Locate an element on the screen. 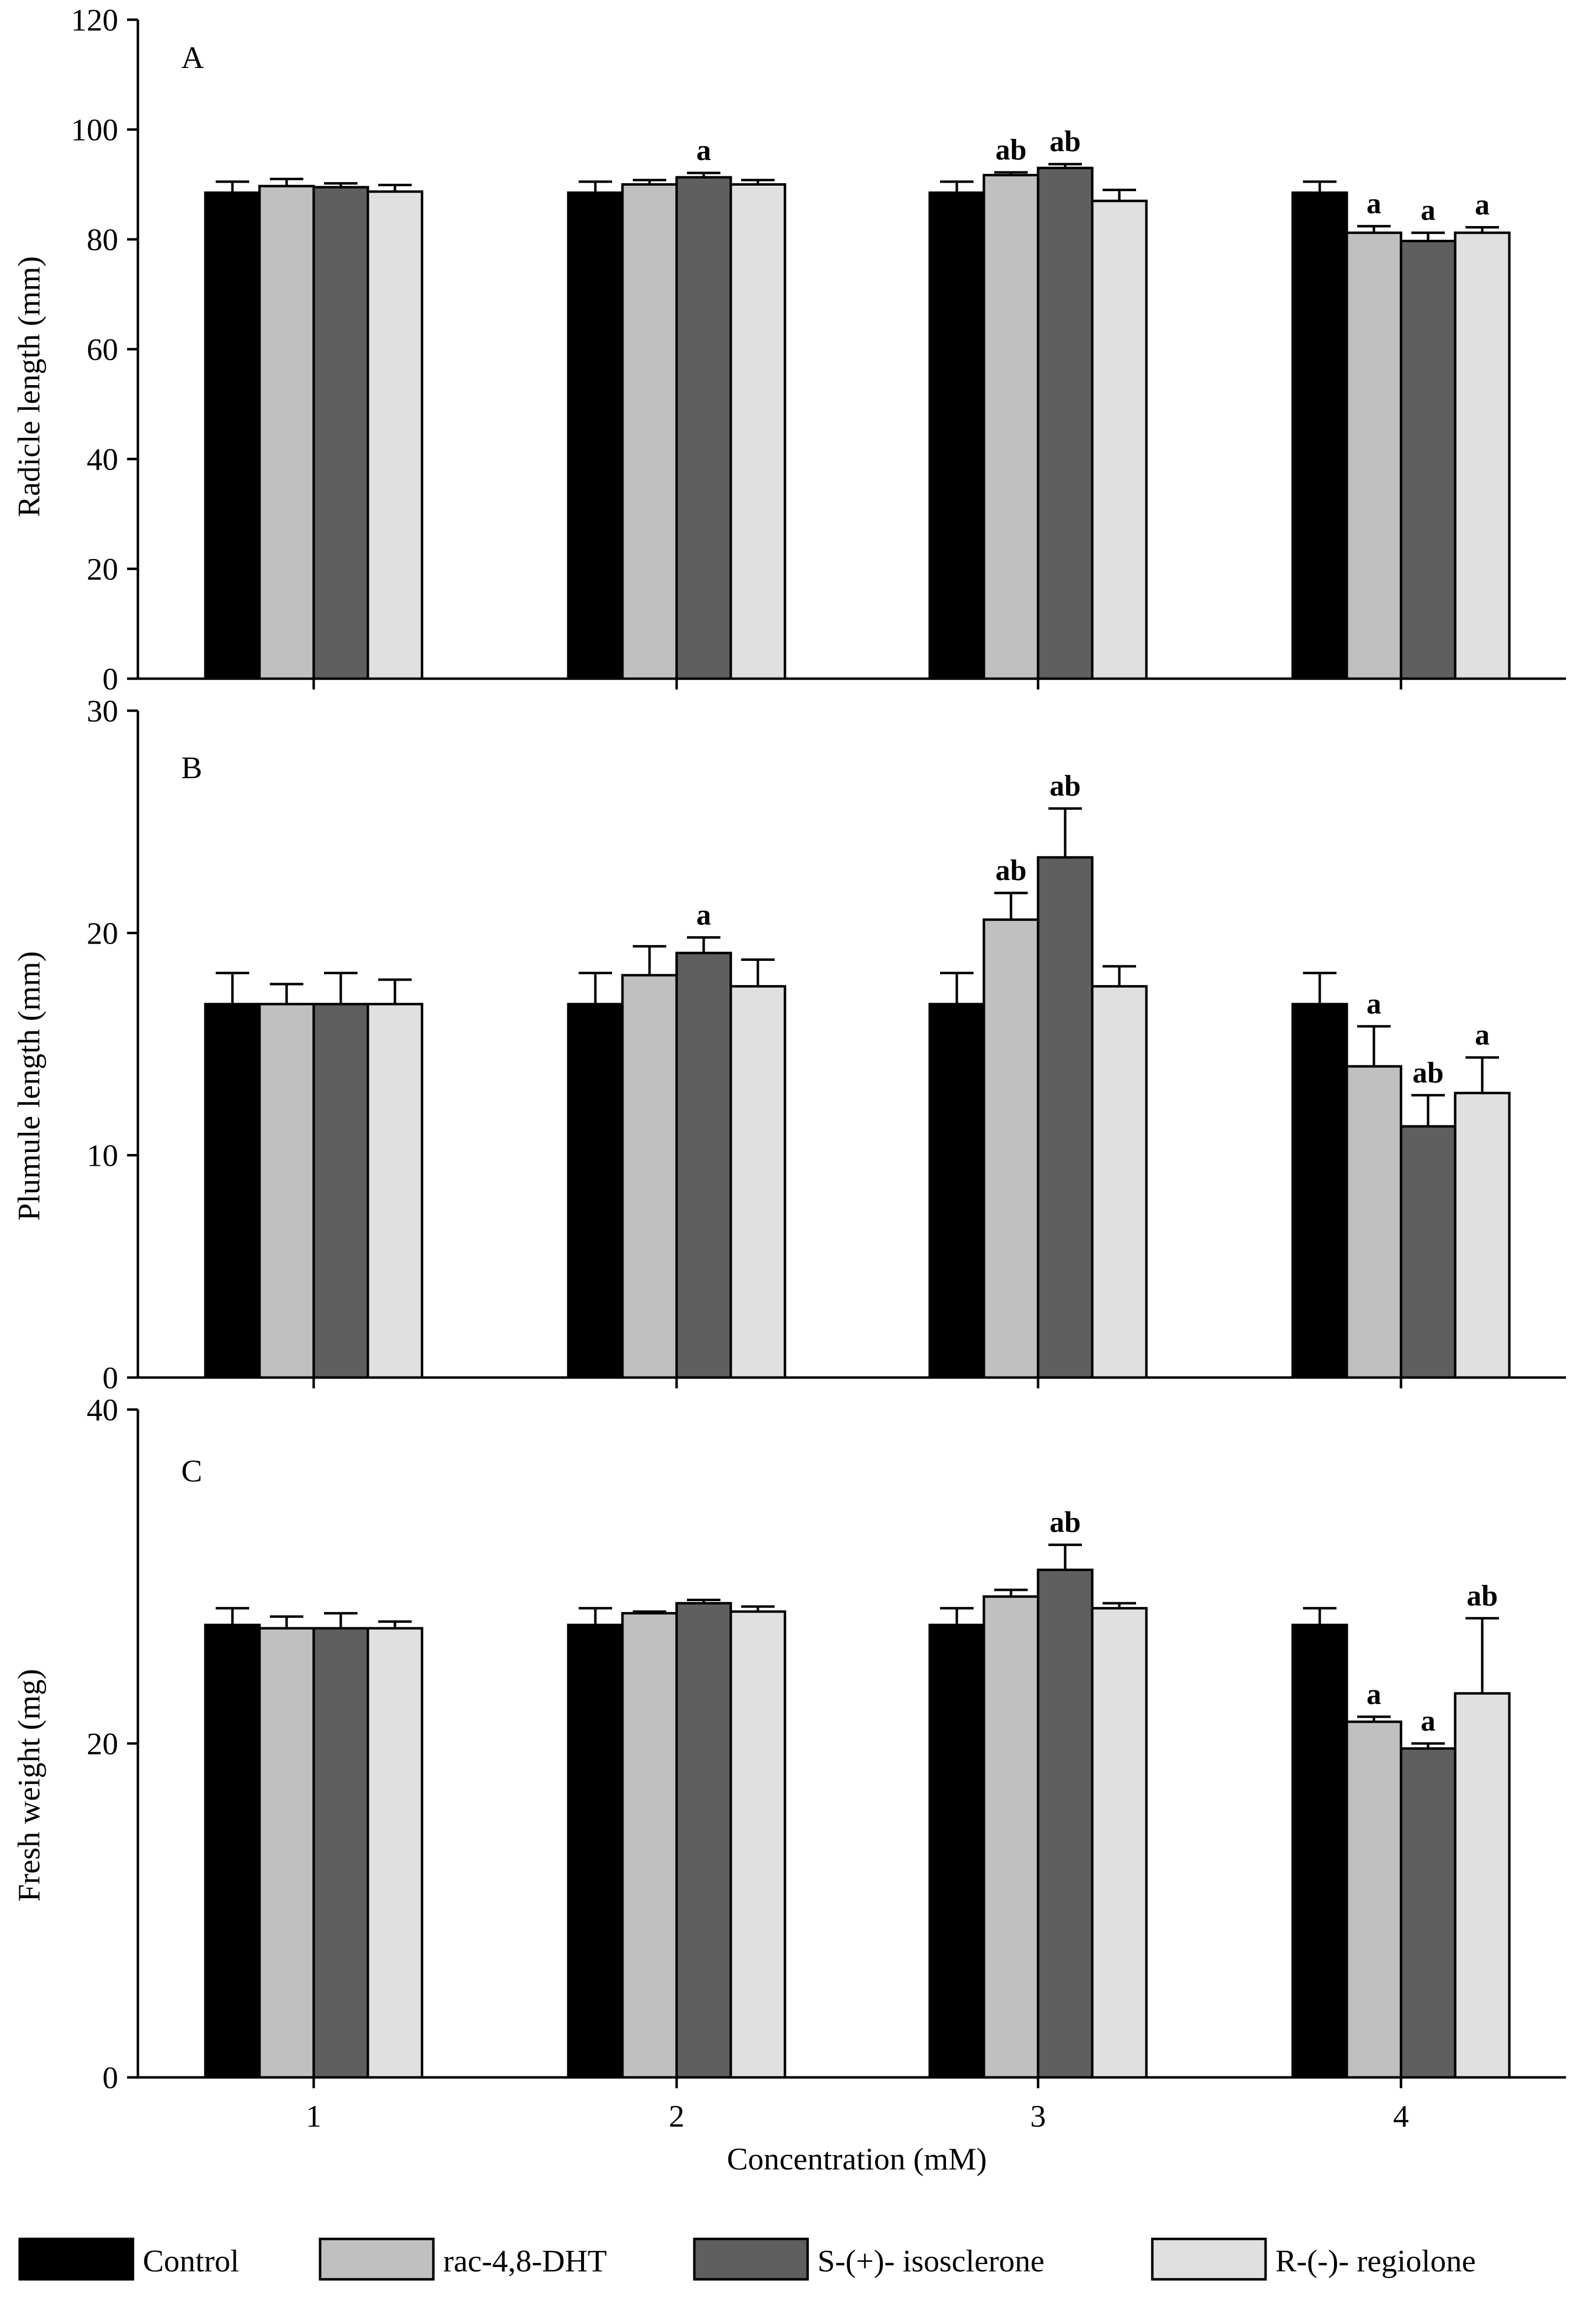  x-tick-label: 3 is located at coordinates (1038, 2116).